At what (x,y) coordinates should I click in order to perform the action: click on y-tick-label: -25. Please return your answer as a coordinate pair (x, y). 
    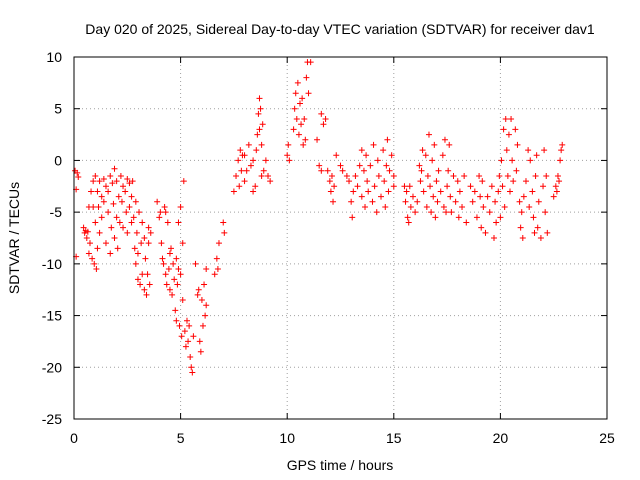
    Looking at the image, I should click on (52, 419).